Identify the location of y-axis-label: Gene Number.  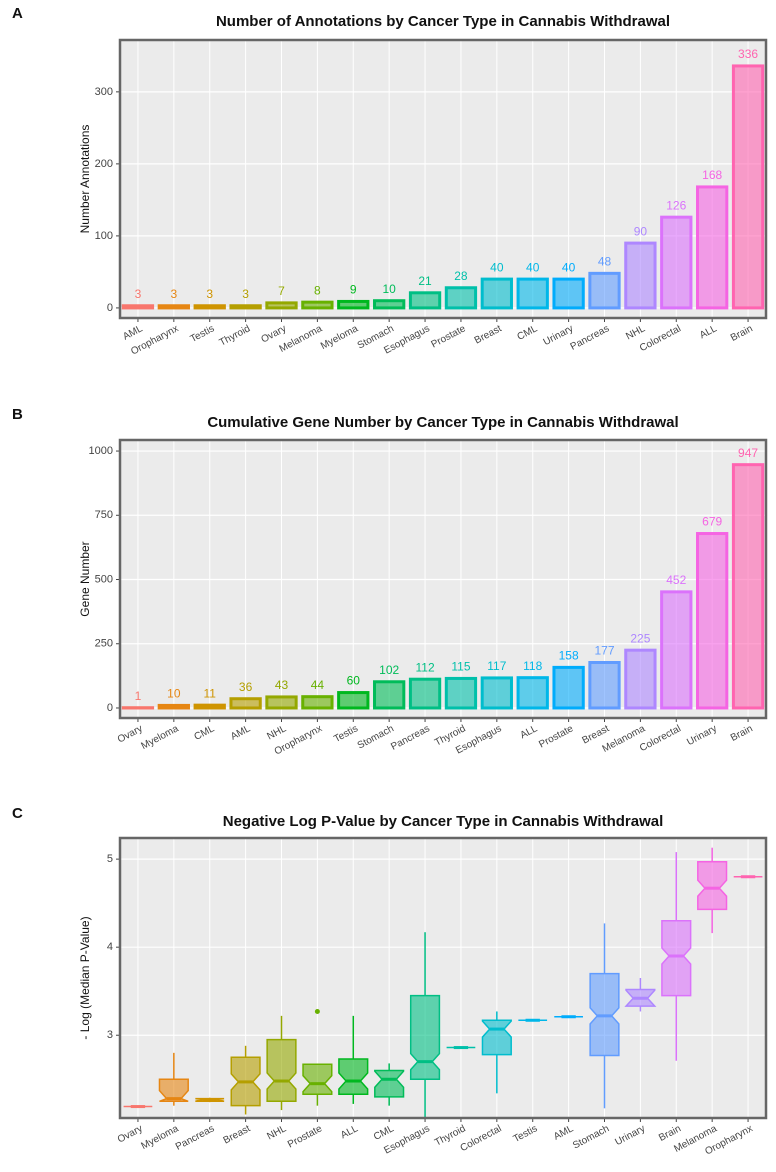
(85, 578).